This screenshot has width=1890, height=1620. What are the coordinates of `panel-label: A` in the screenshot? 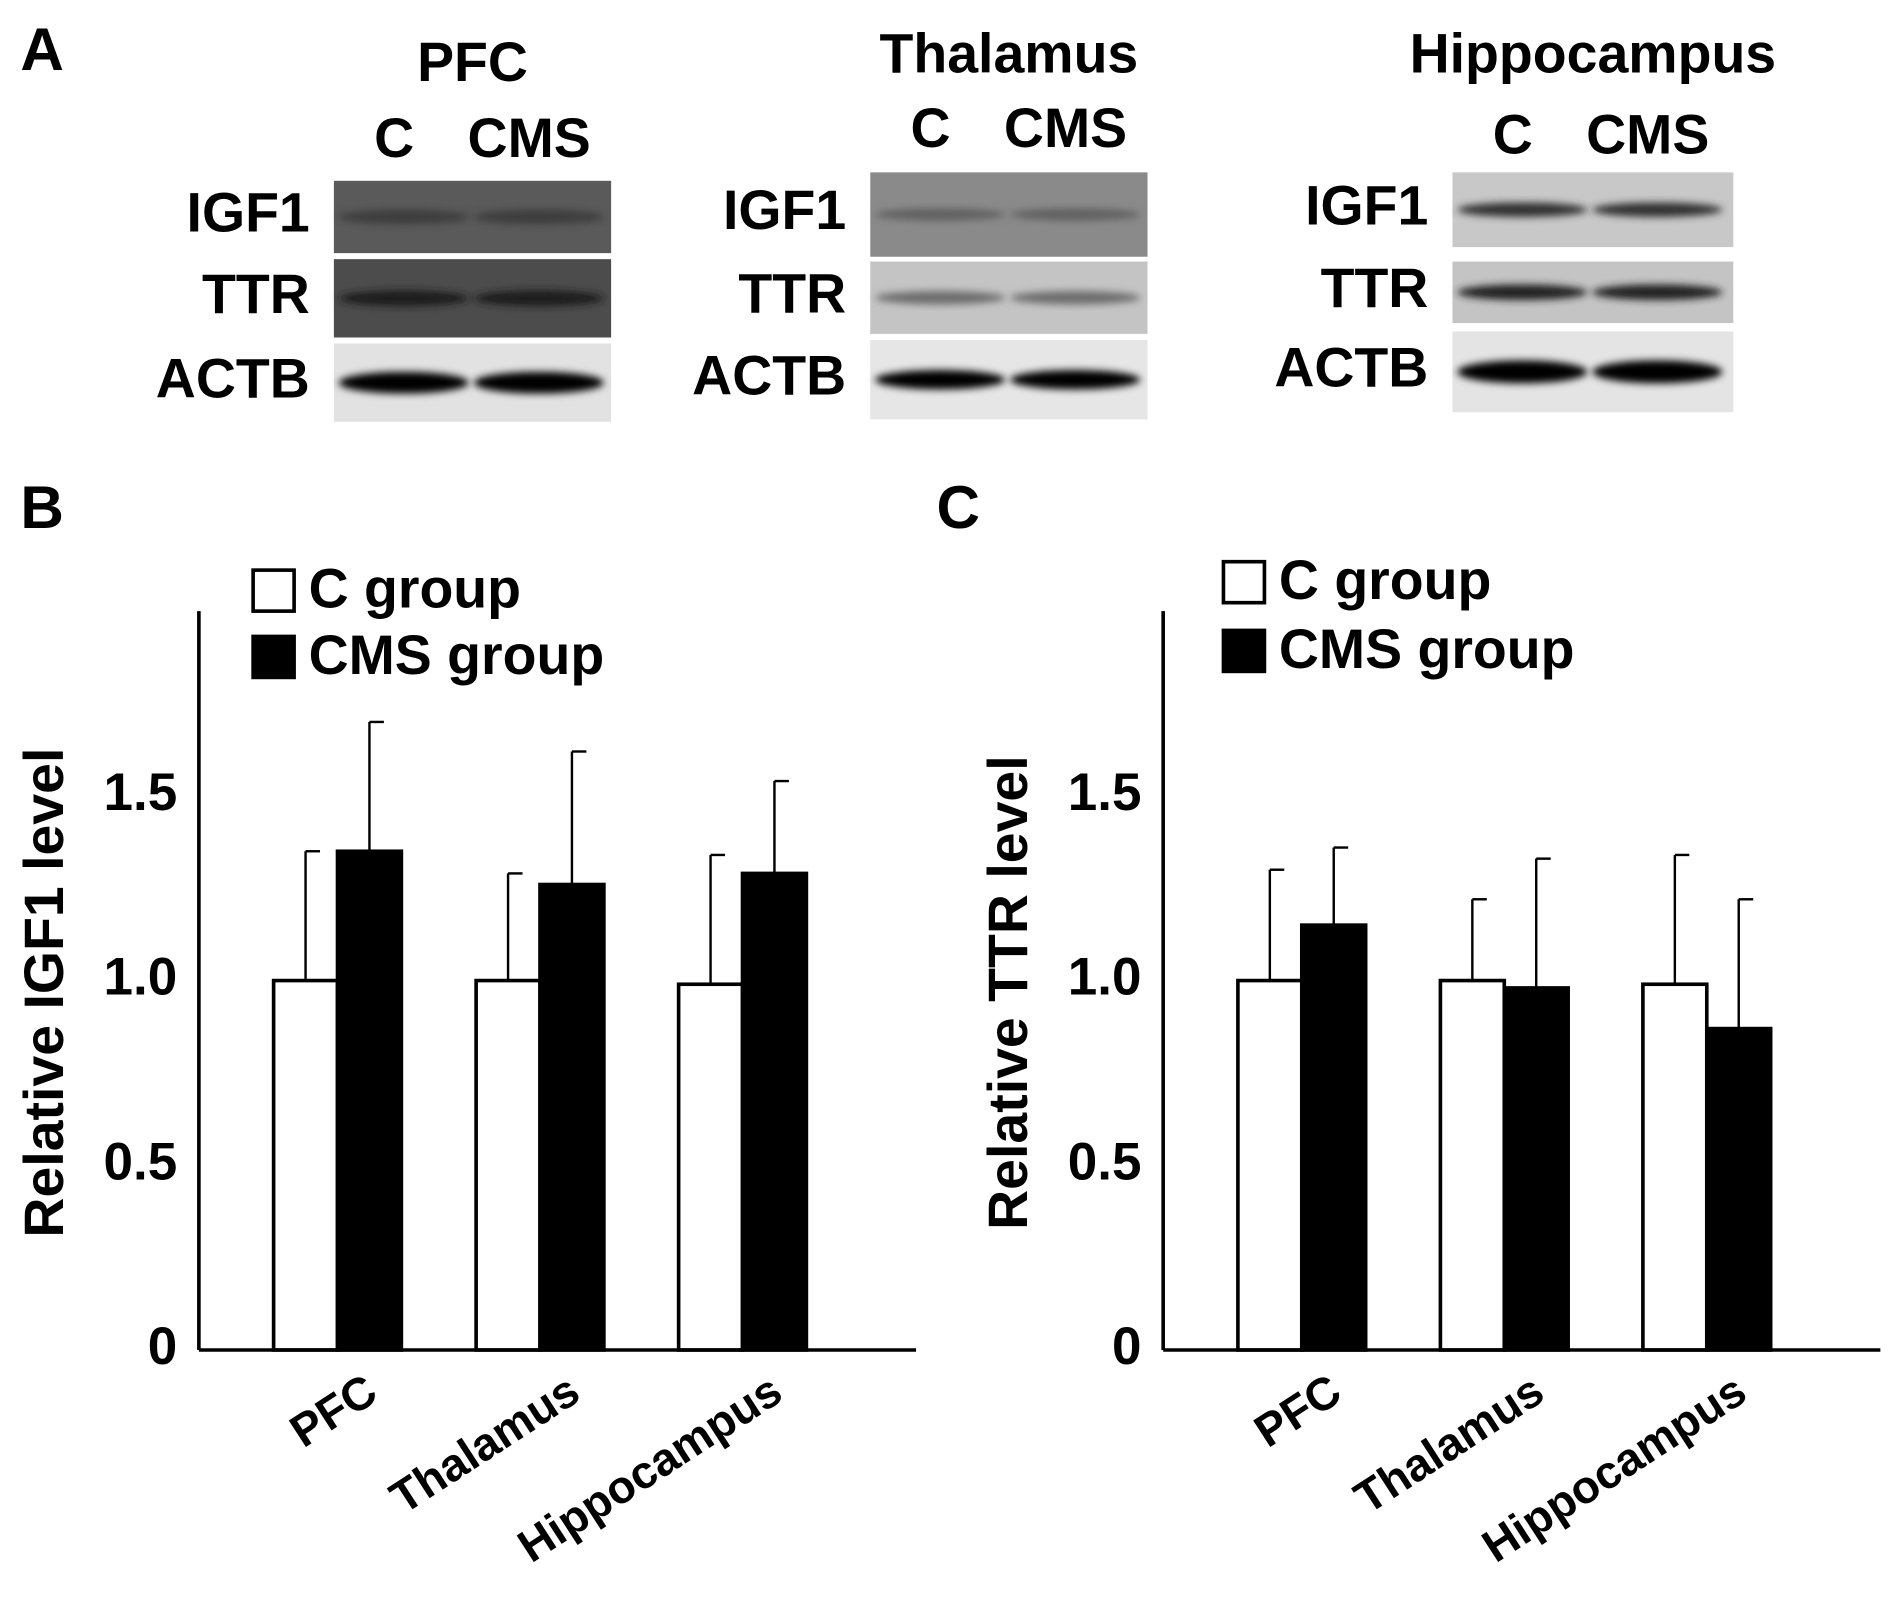 It's located at (42, 49).